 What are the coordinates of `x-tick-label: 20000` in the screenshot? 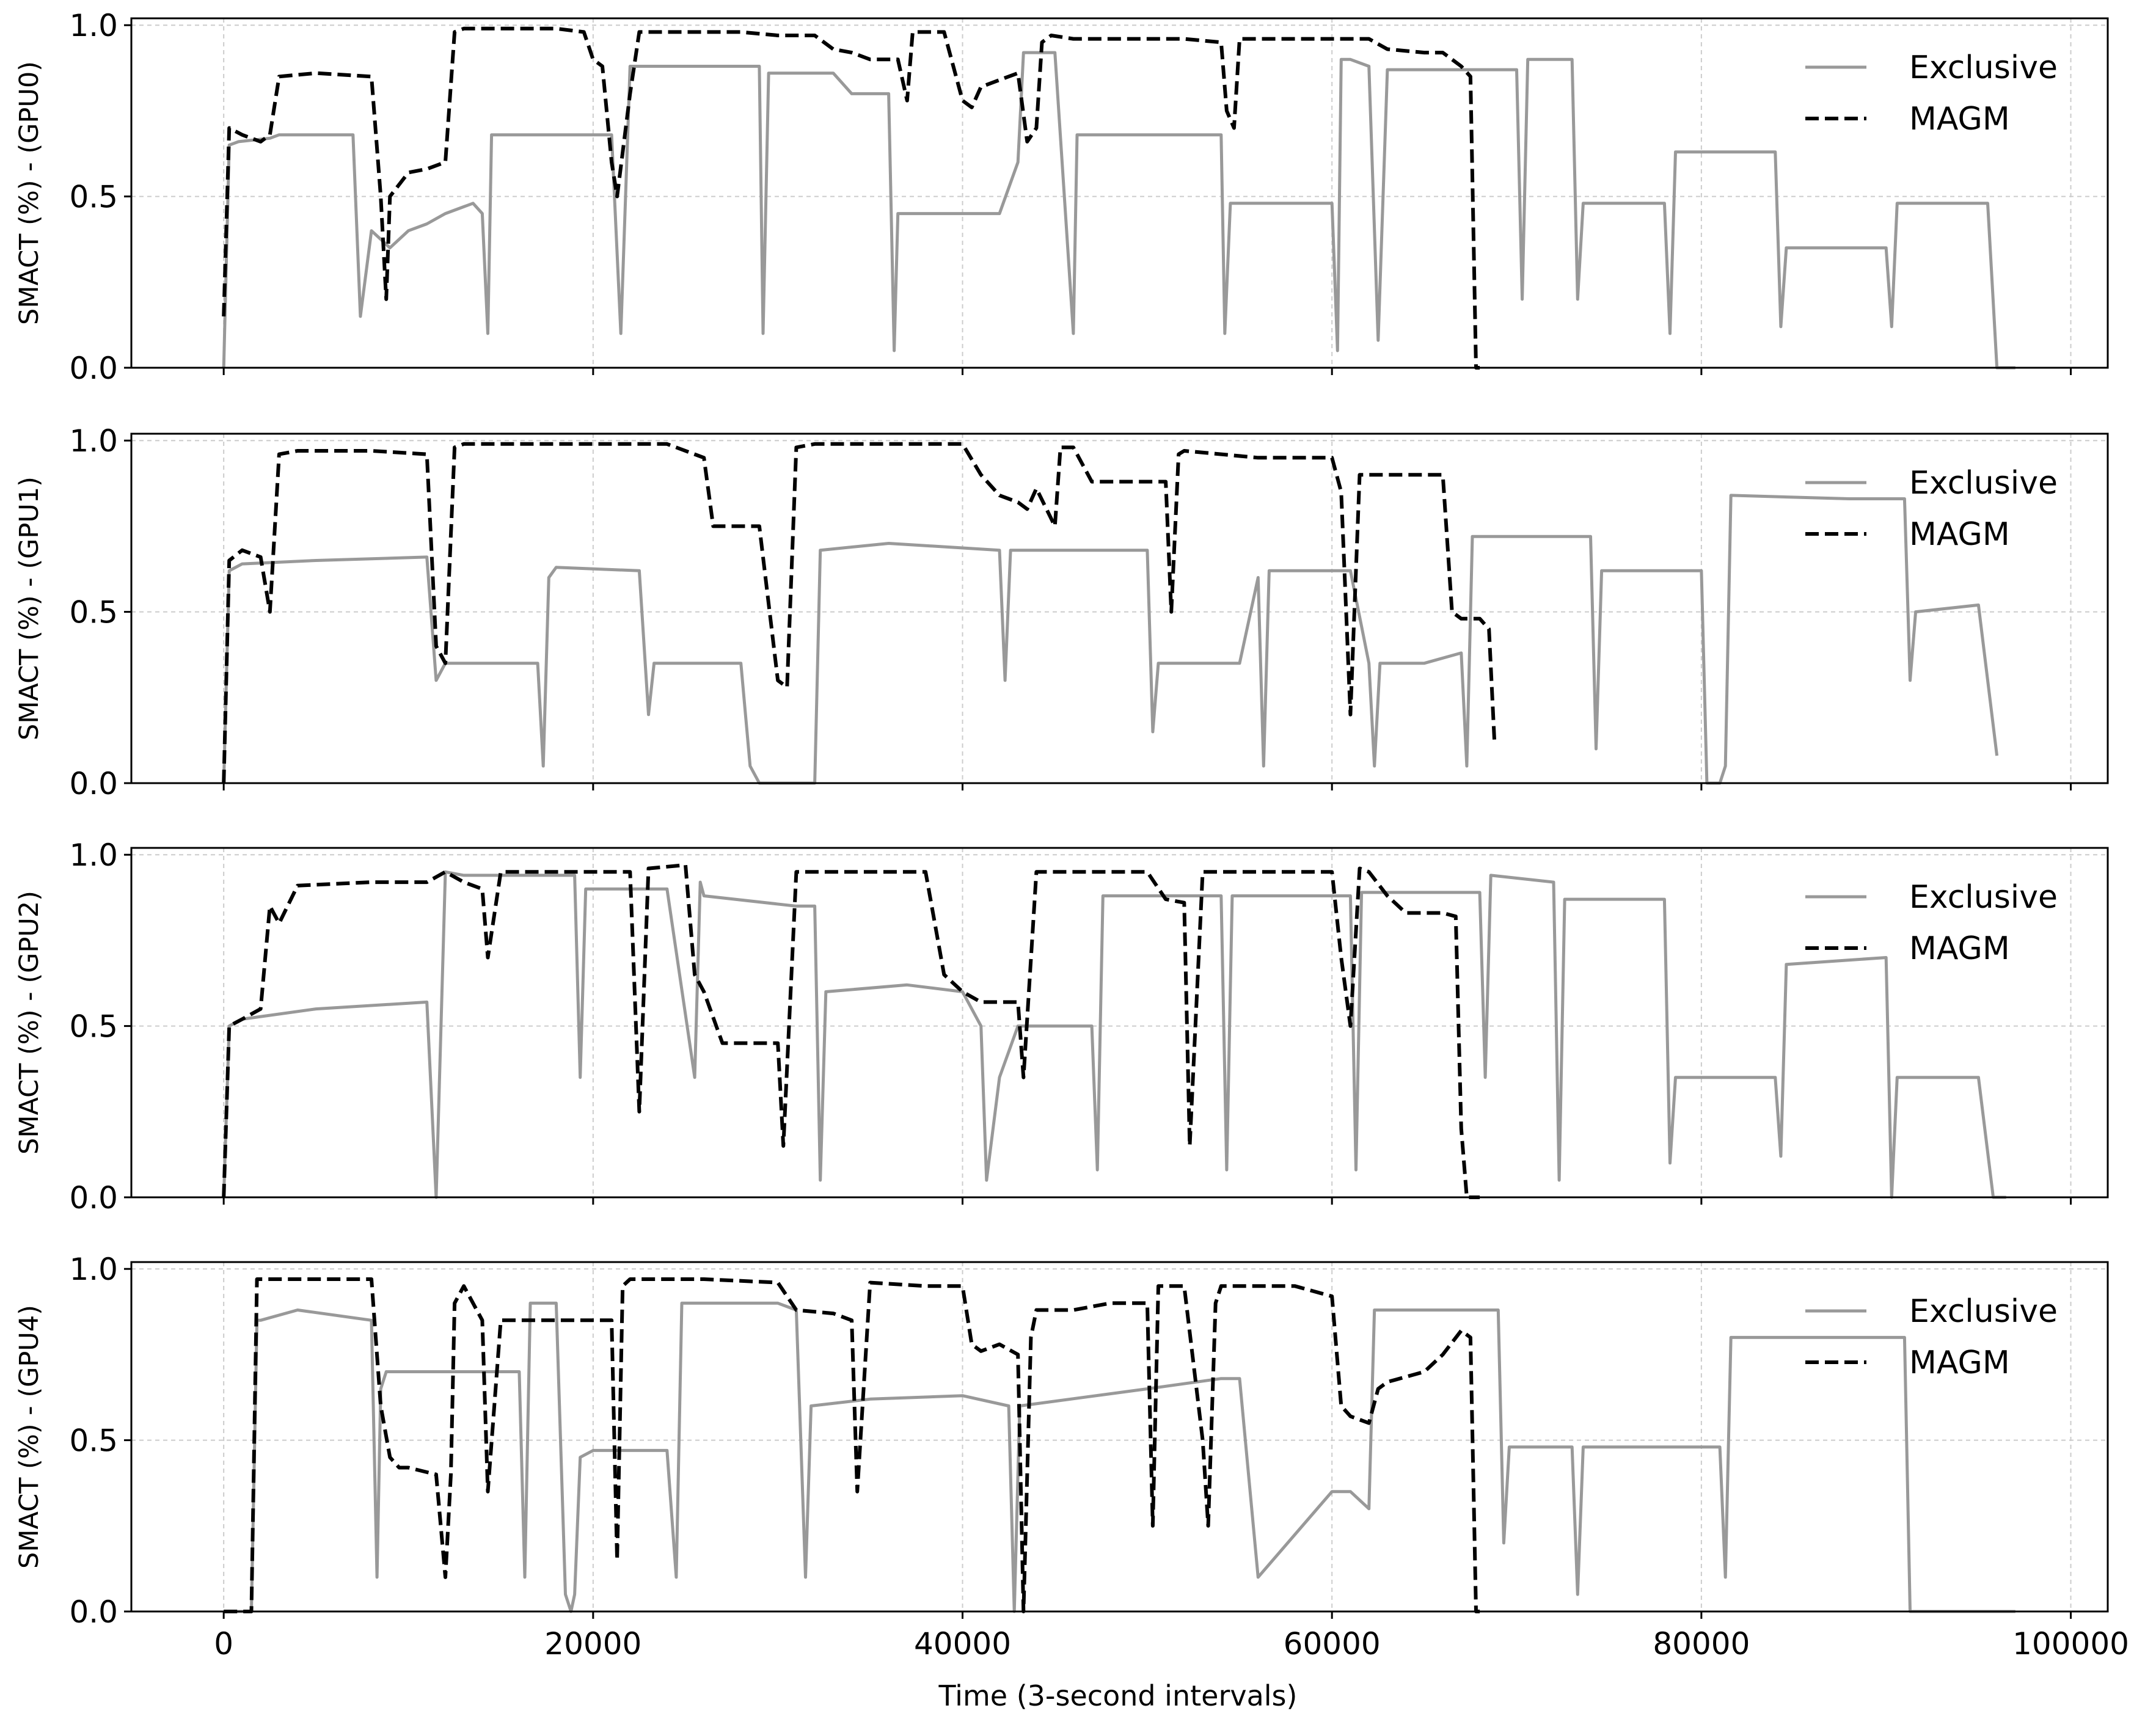 It's located at (592, 1644).